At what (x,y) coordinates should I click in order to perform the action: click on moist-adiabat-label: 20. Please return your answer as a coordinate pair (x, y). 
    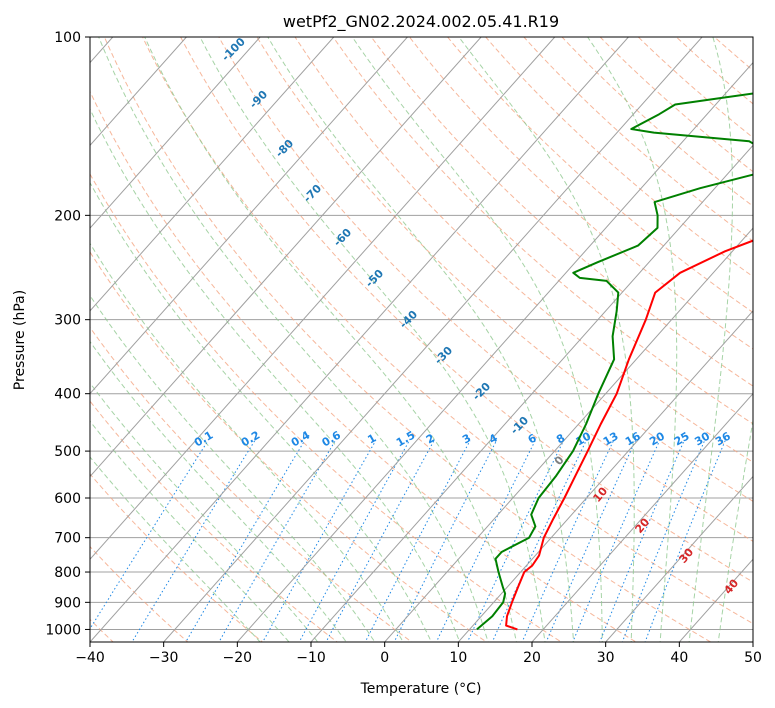
    Looking at the image, I should click on (642, 525).